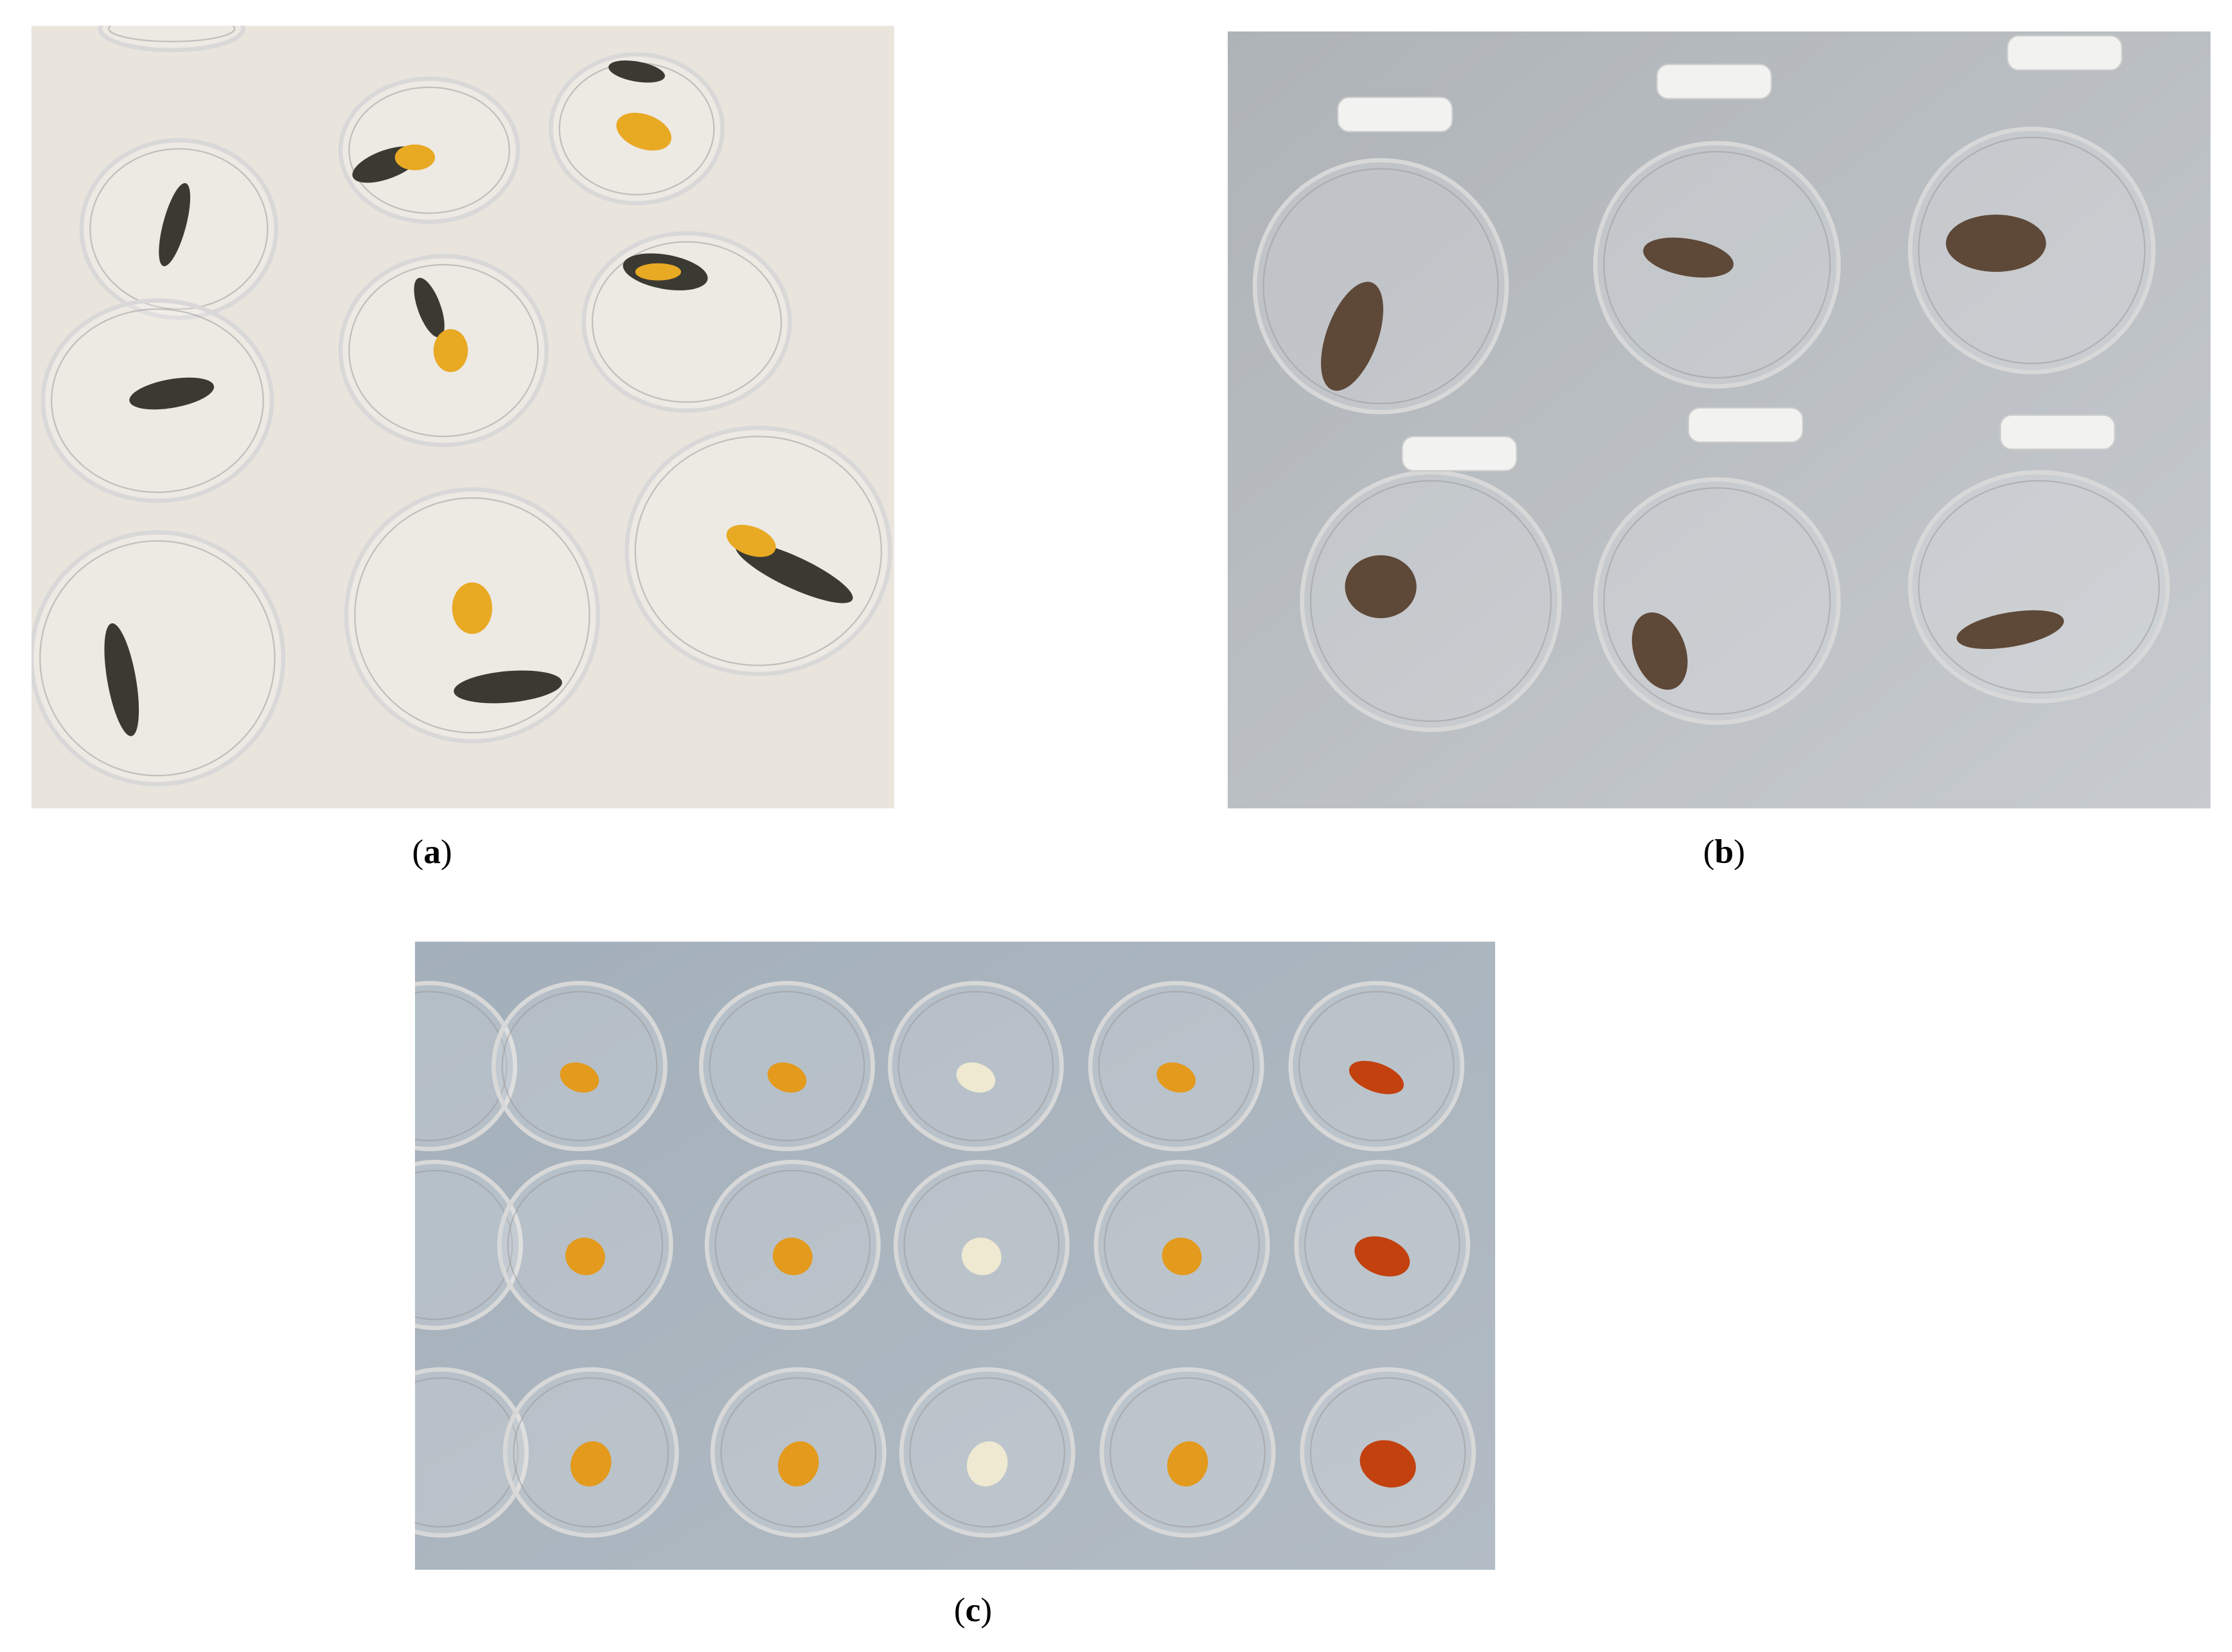 The height and width of the screenshot is (1652, 2232). I want to click on panel-label: (b), so click(1724, 852).